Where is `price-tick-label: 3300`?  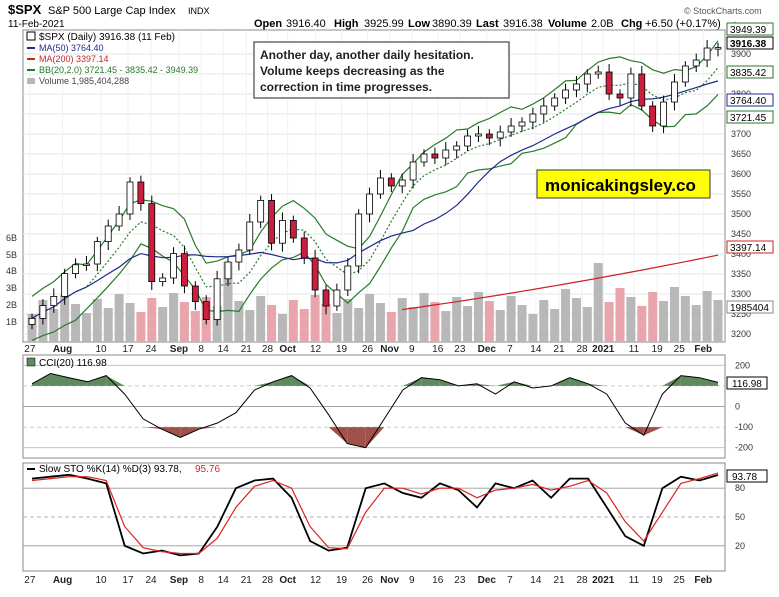 price-tick-label: 3300 is located at coordinates (741, 294).